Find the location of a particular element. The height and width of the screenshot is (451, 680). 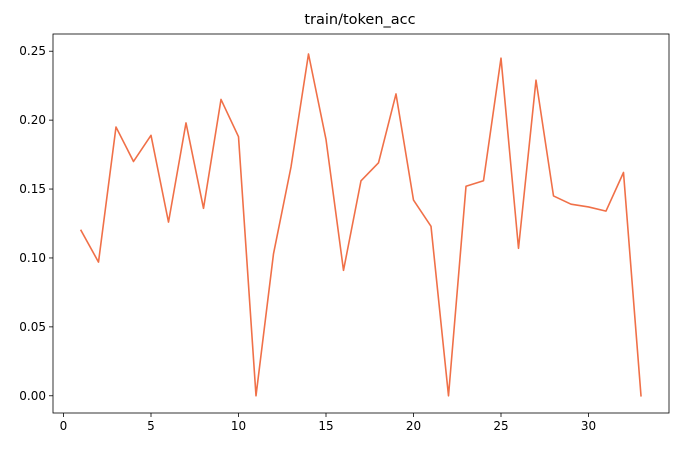

y-tick-label: 0.25 is located at coordinates (32, 51).